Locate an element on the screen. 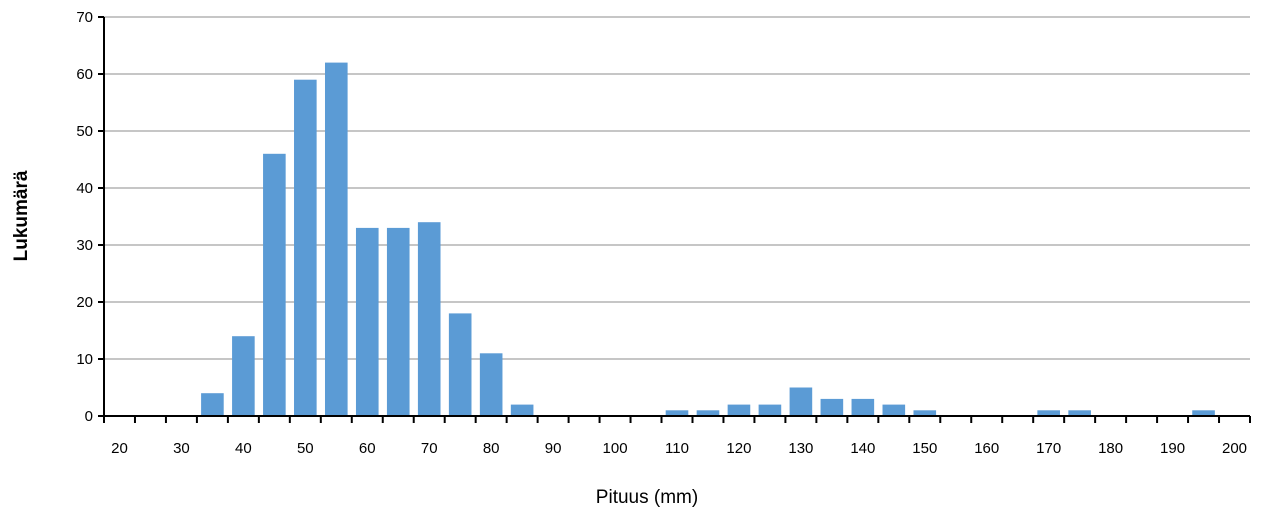 Image resolution: width=1262 pixels, height=510 pixels. y-tick-label: 60 is located at coordinates (84, 74).